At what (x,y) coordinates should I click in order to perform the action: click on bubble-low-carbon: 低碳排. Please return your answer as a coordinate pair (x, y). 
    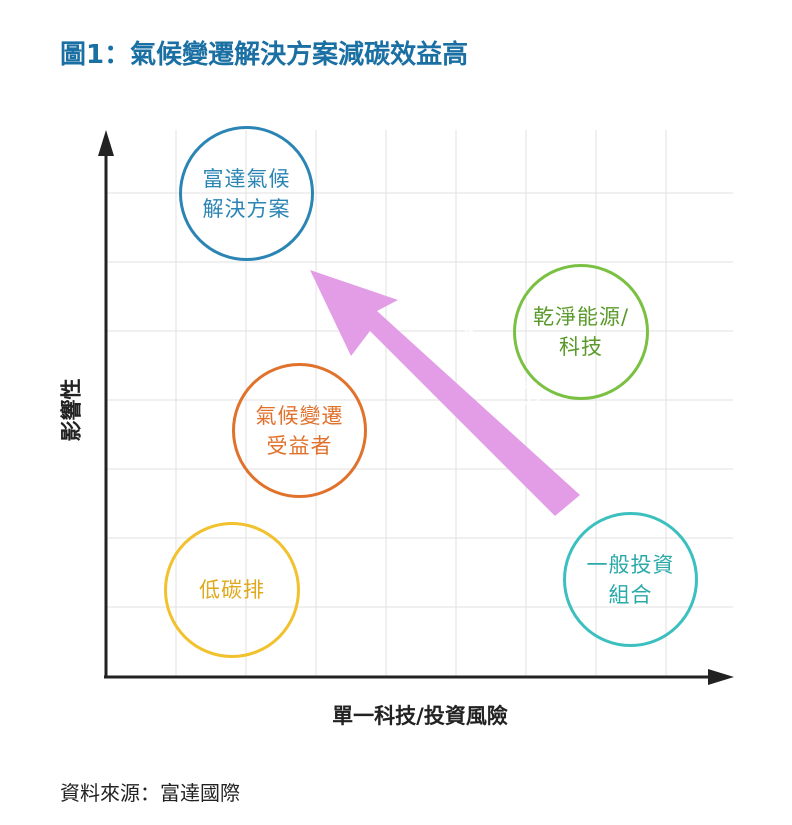
    Looking at the image, I should click on (232, 590).